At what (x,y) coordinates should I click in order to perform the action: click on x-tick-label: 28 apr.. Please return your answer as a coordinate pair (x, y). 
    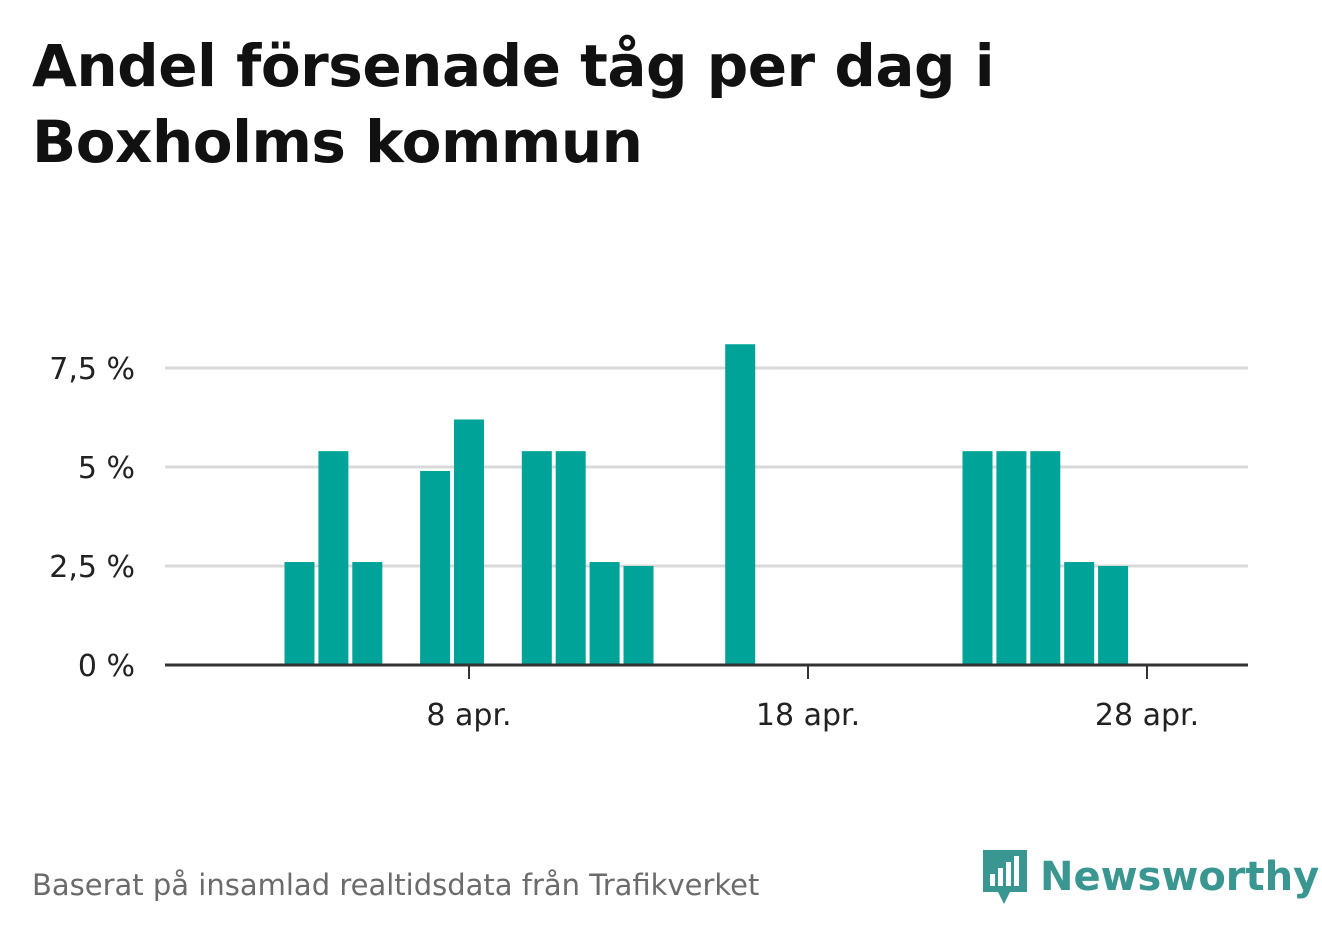
    Looking at the image, I should click on (1147, 715).